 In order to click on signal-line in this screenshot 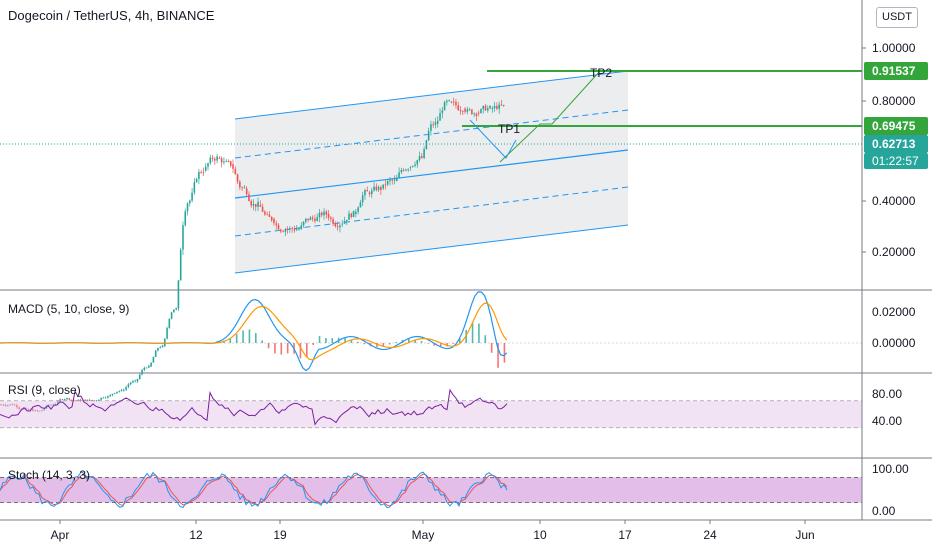, I will do `click(254, 331)`.